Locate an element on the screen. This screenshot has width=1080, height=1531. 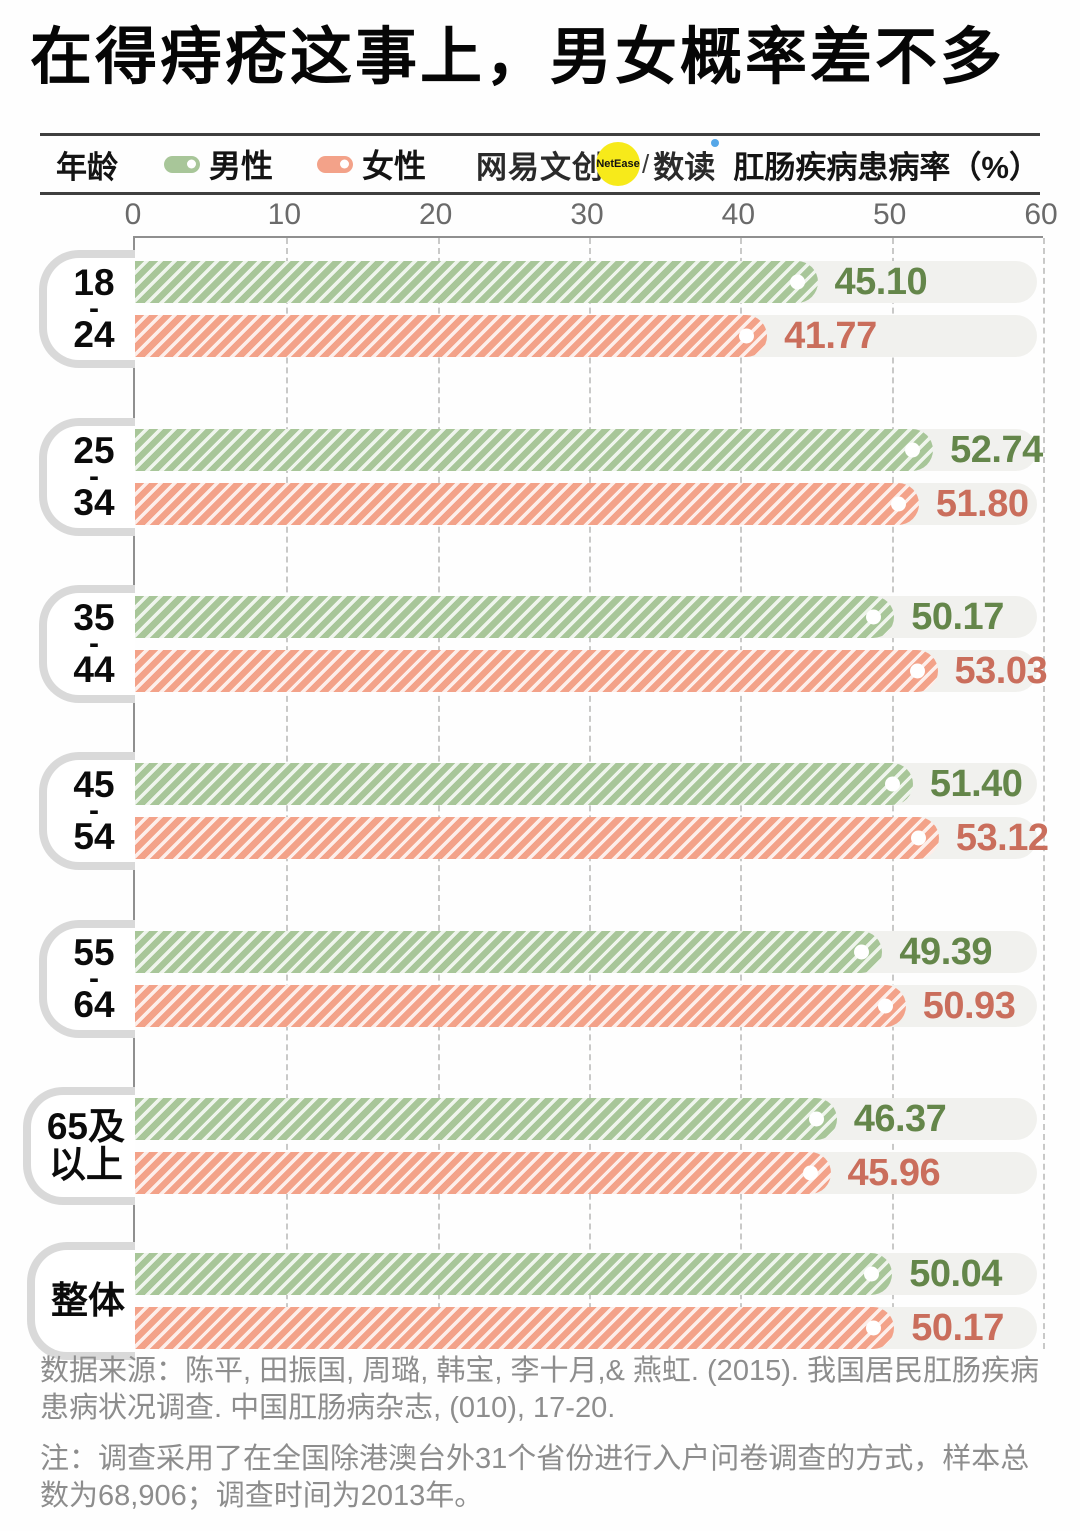
female-bar-line: 53.03 is located at coordinates (591, 671).